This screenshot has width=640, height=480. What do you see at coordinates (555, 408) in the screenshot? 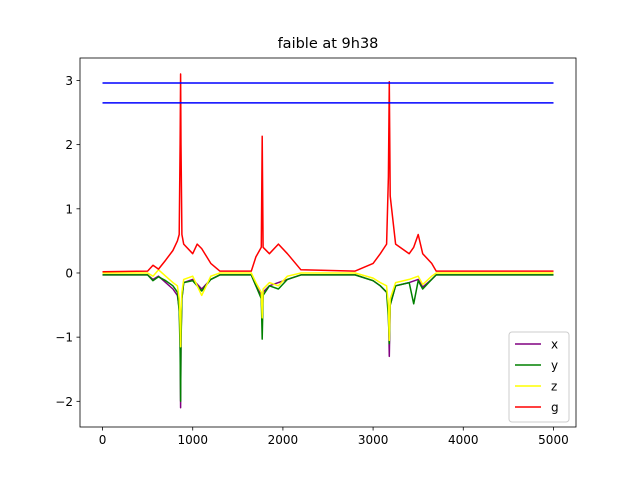
I see `legend-label-g: g` at bounding box center [555, 408].